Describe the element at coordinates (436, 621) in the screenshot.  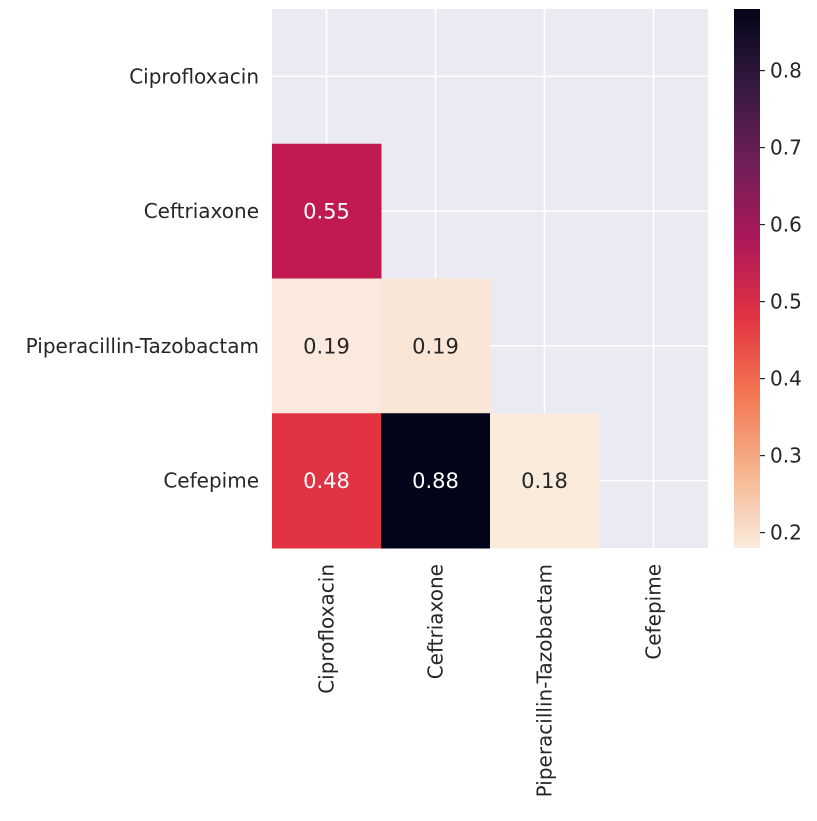
I see `x-tick-label: Ceftriaxone` at that location.